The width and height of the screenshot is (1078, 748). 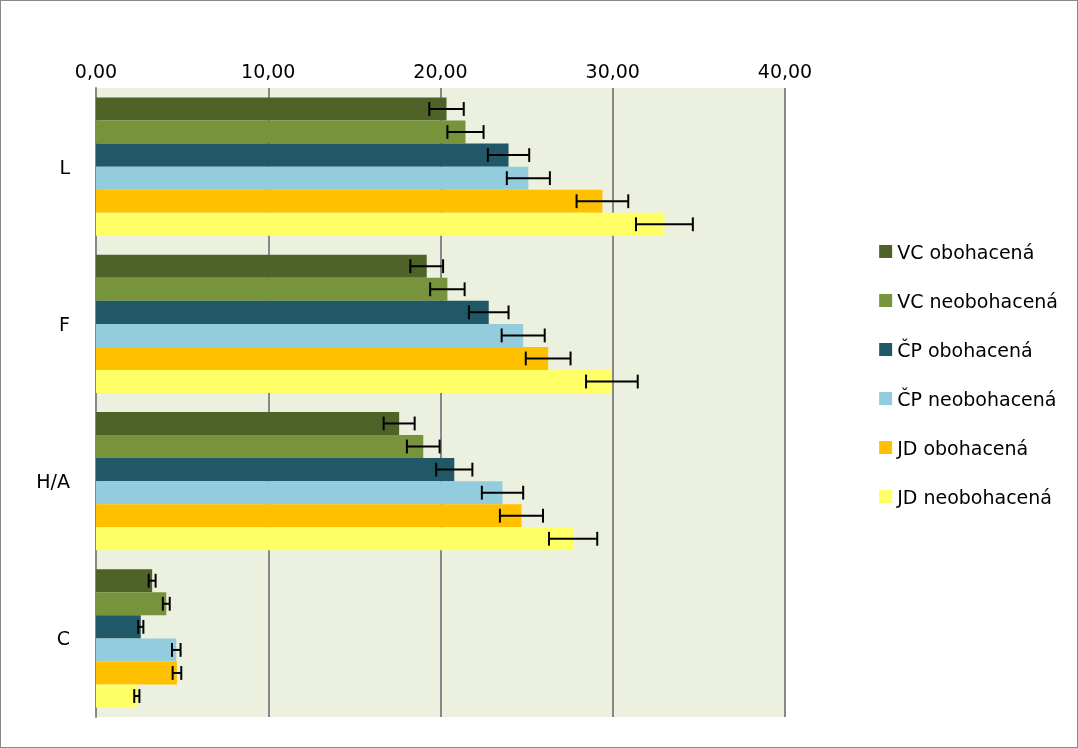 I want to click on y-tick-label: H/A, so click(x=53, y=481).